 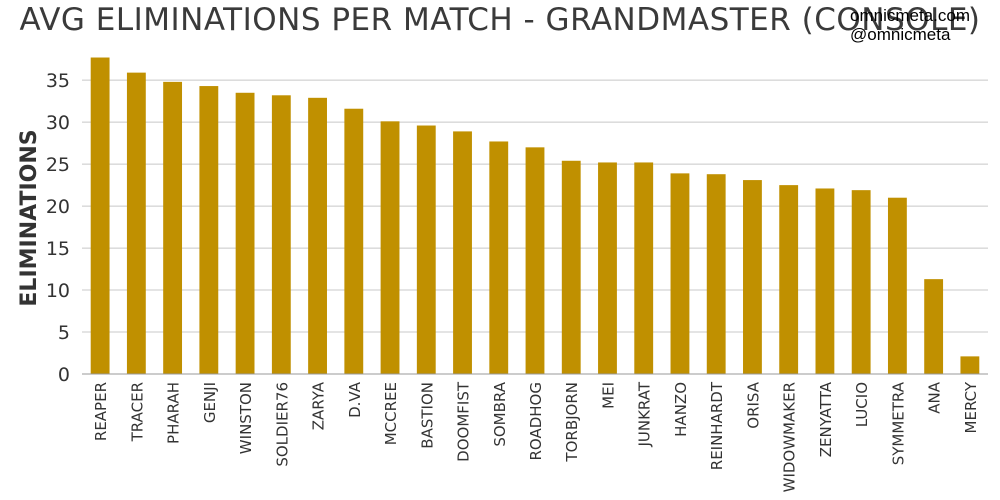 What do you see at coordinates (934, 326) in the screenshot?
I see `bar-ana` at bounding box center [934, 326].